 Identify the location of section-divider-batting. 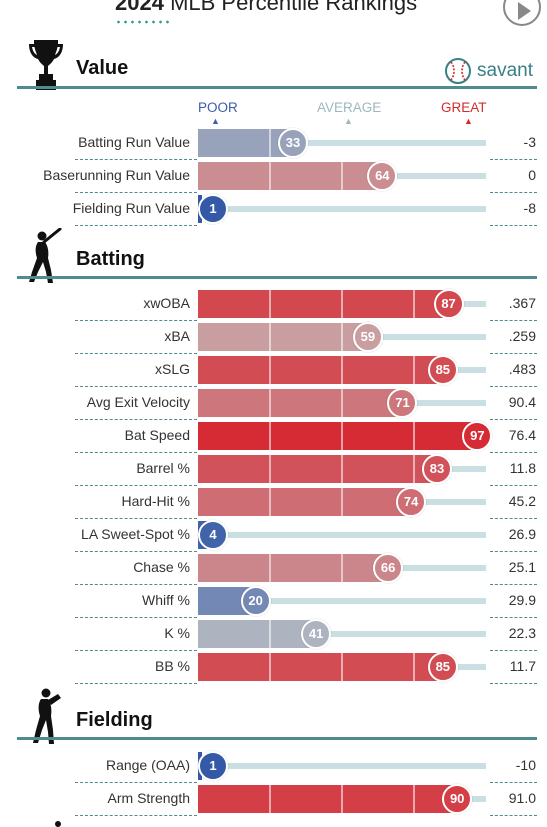
(277, 277).